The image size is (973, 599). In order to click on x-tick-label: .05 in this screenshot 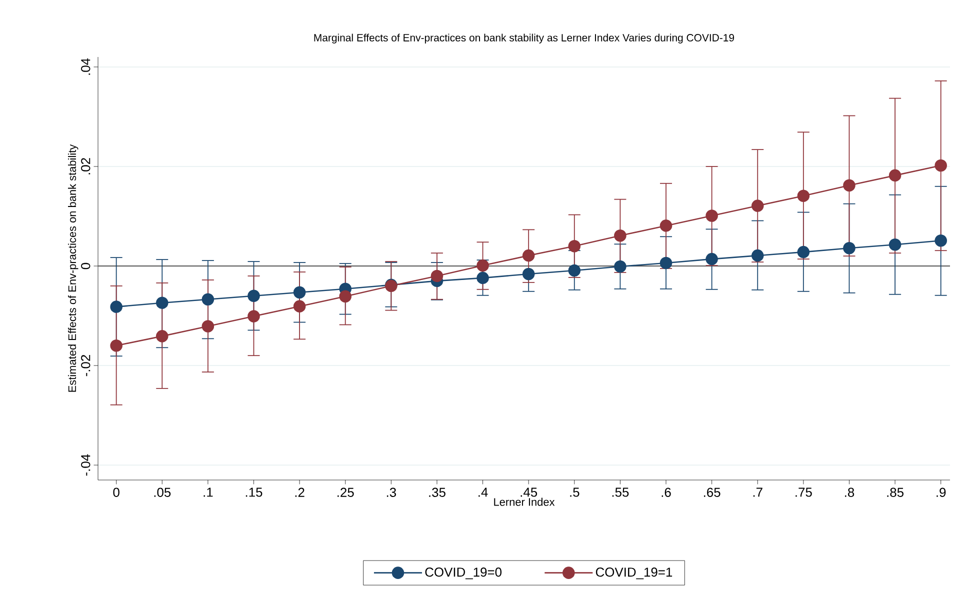, I will do `click(162, 492)`.